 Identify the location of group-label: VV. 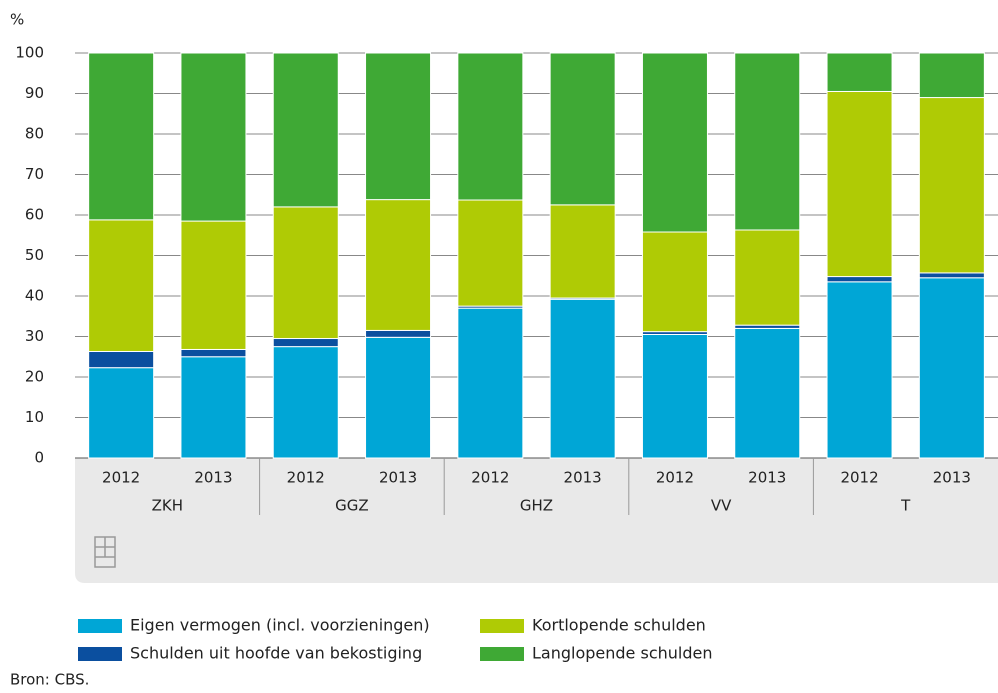
(721, 506).